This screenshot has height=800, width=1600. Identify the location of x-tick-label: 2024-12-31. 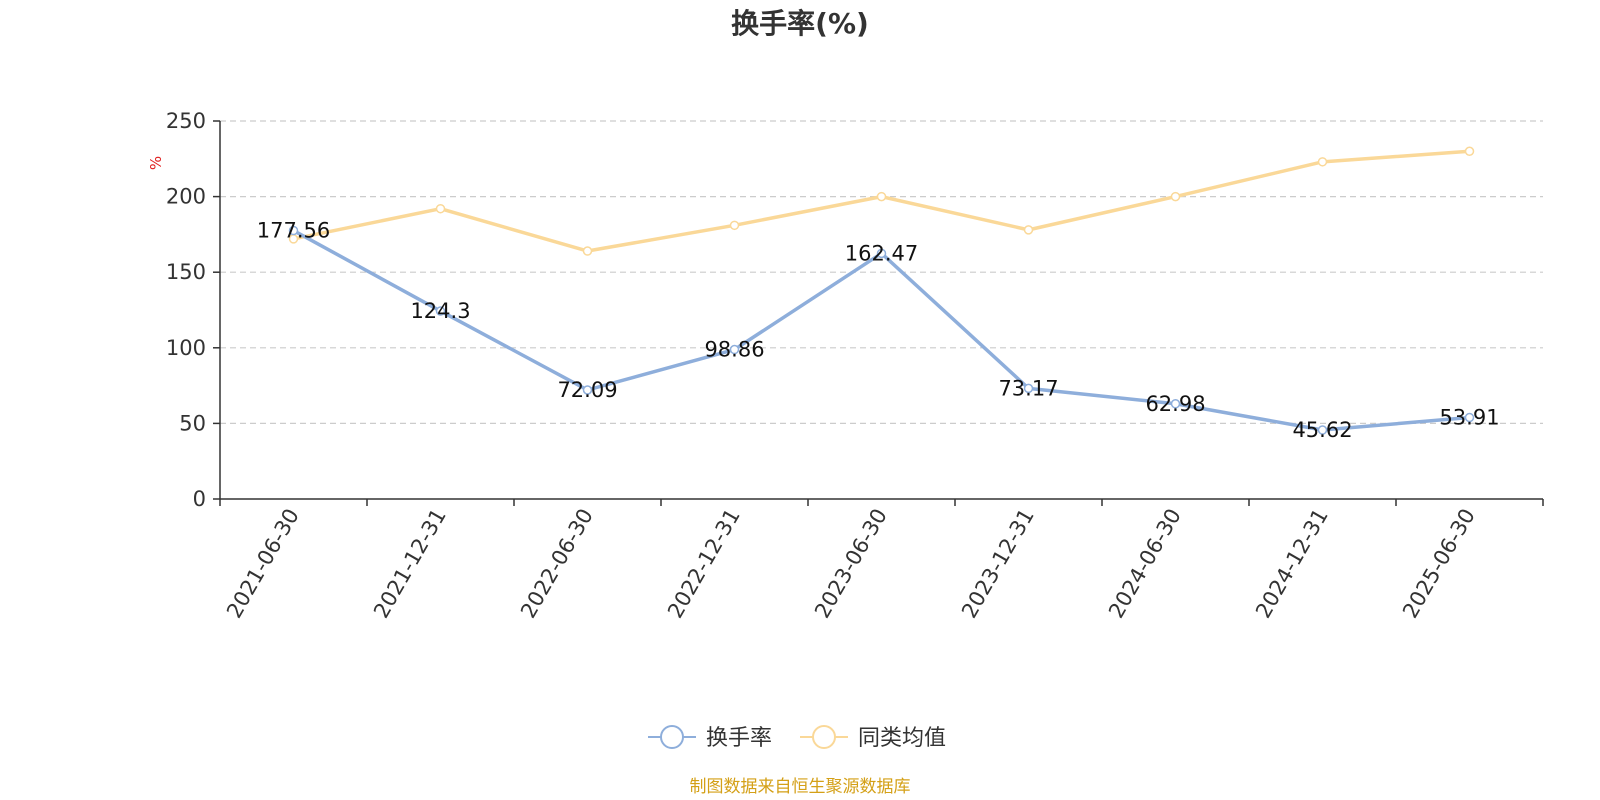
(1292, 564).